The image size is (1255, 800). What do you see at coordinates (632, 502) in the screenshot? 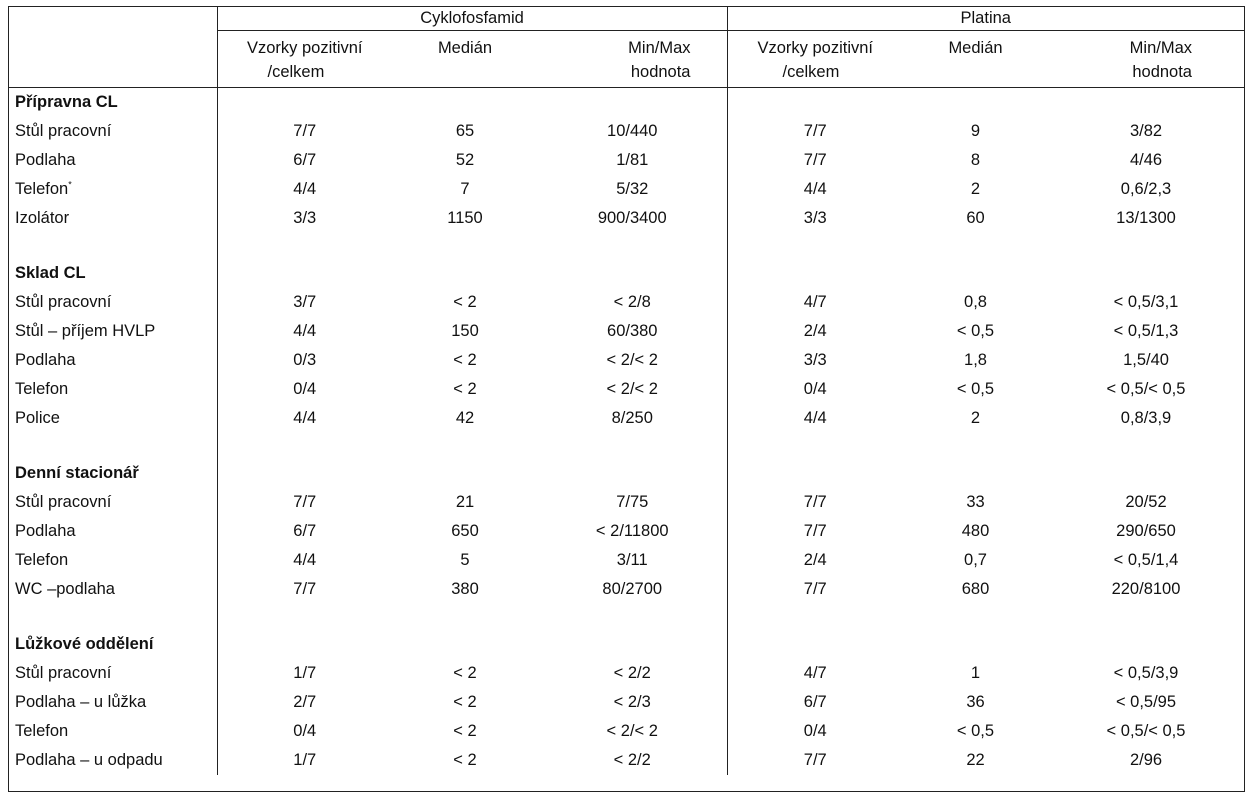
I see `cyclo-minmax-cell: 7/75` at bounding box center [632, 502].